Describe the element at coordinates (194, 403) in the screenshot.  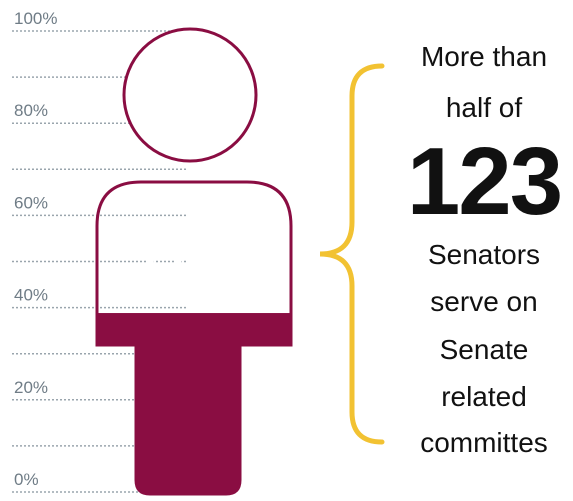
I see `value-fill` at that location.